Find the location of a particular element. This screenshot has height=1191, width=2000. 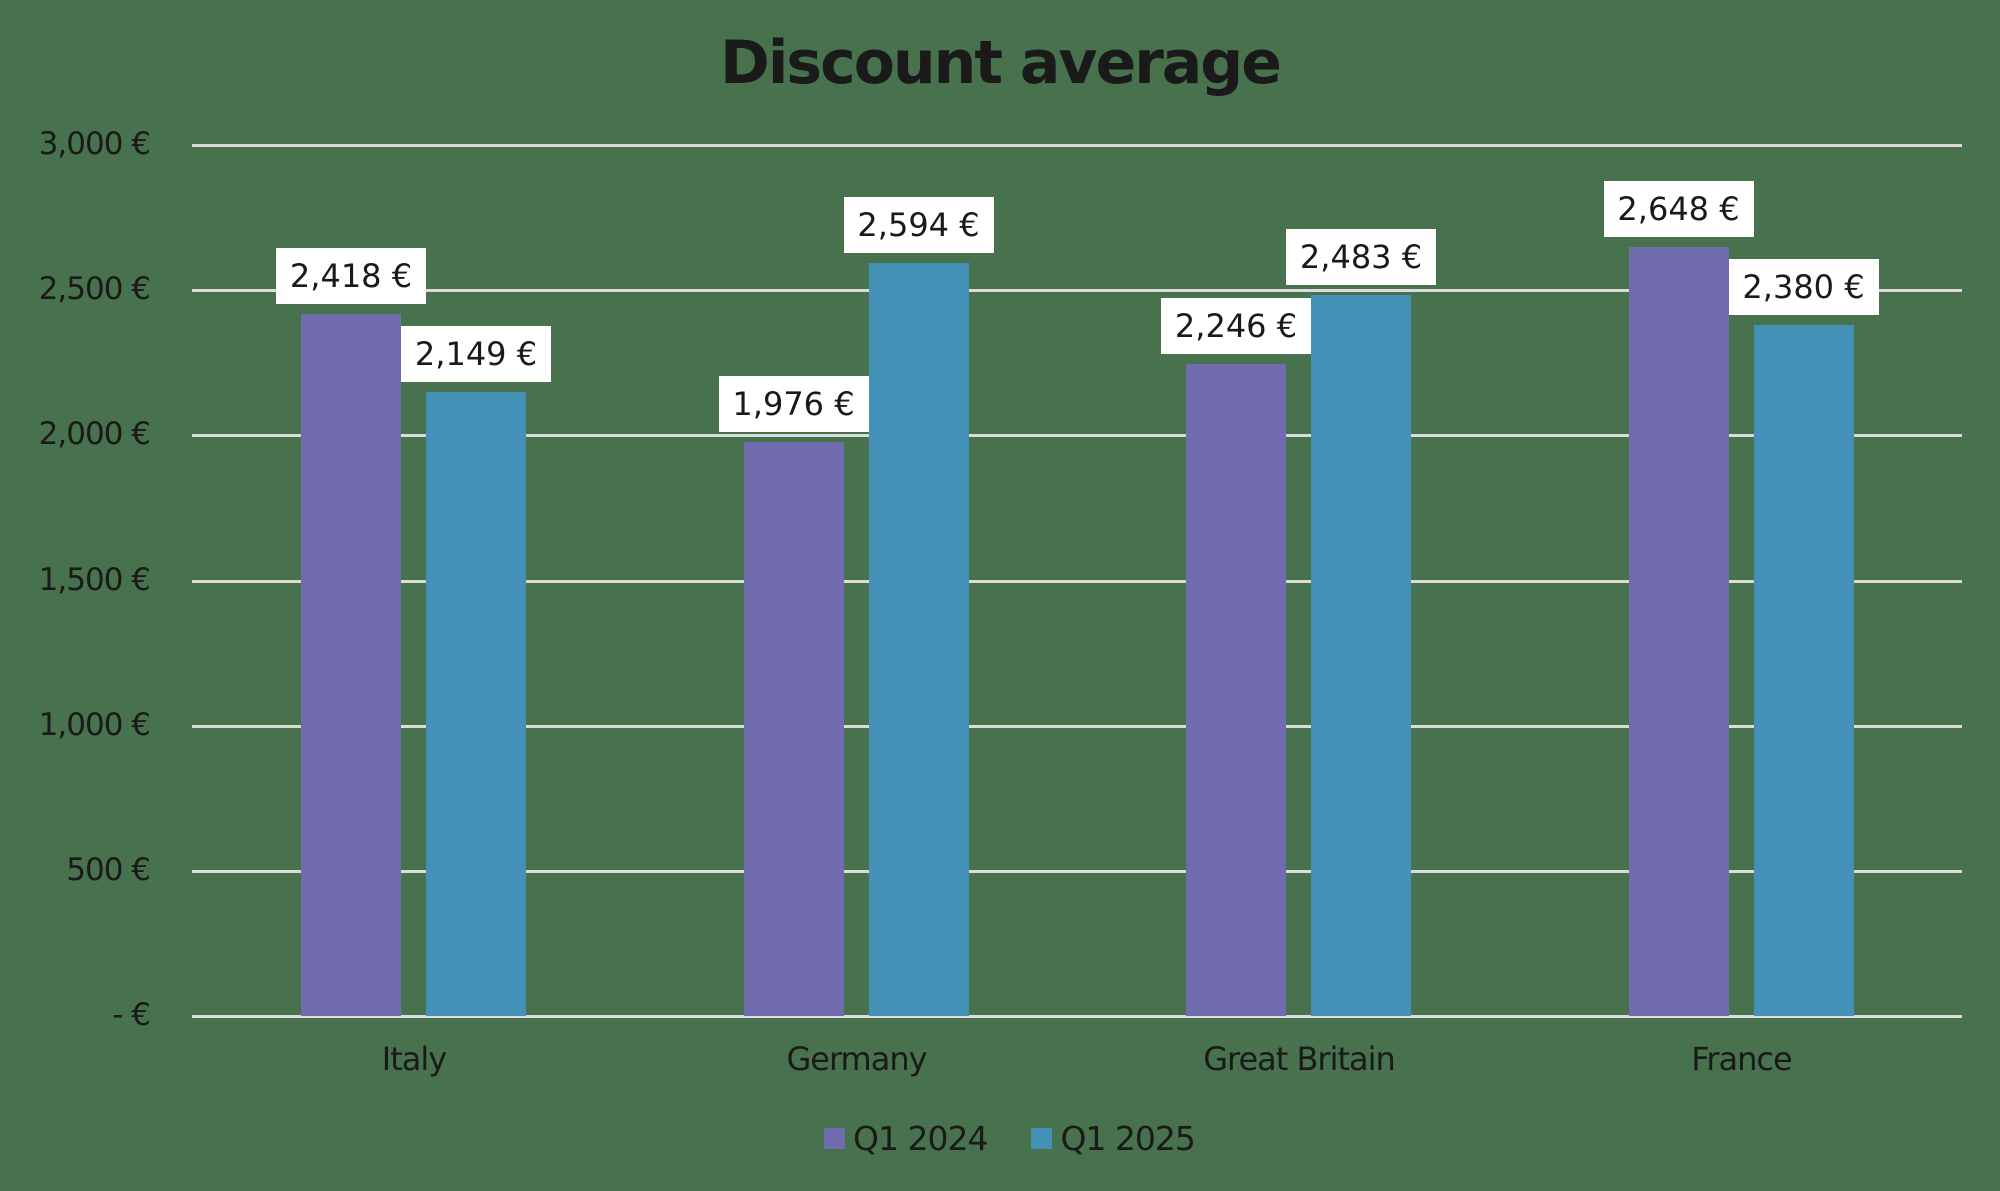

bar-q1-2024-germany is located at coordinates (793, 729).